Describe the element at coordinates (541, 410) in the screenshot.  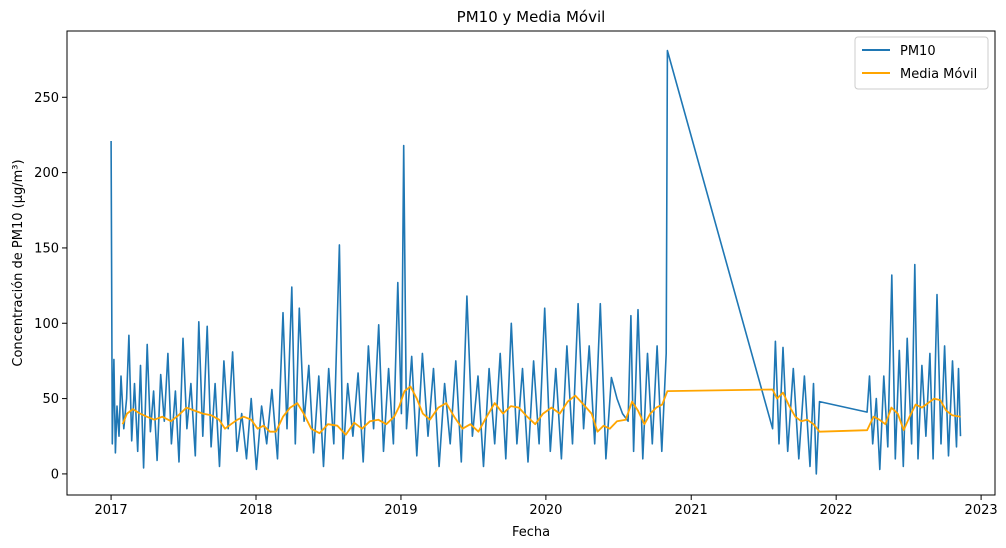
I see `media-movil-series-line` at that location.